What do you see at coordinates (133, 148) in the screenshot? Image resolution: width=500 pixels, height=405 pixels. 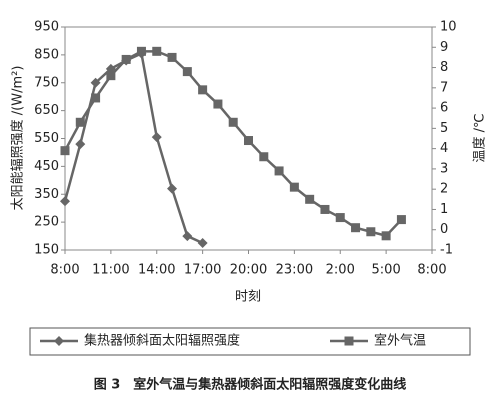 I see `series-line` at bounding box center [133, 148].